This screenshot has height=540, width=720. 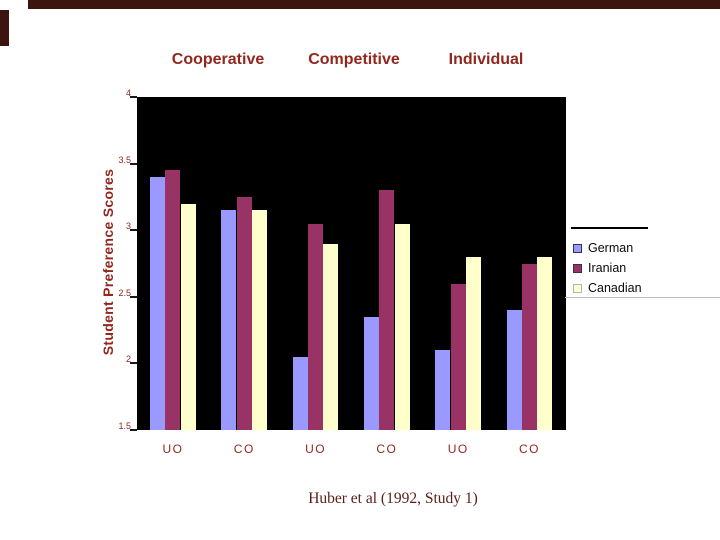 I want to click on legend-item-canadian: Canadian, so click(x=607, y=288).